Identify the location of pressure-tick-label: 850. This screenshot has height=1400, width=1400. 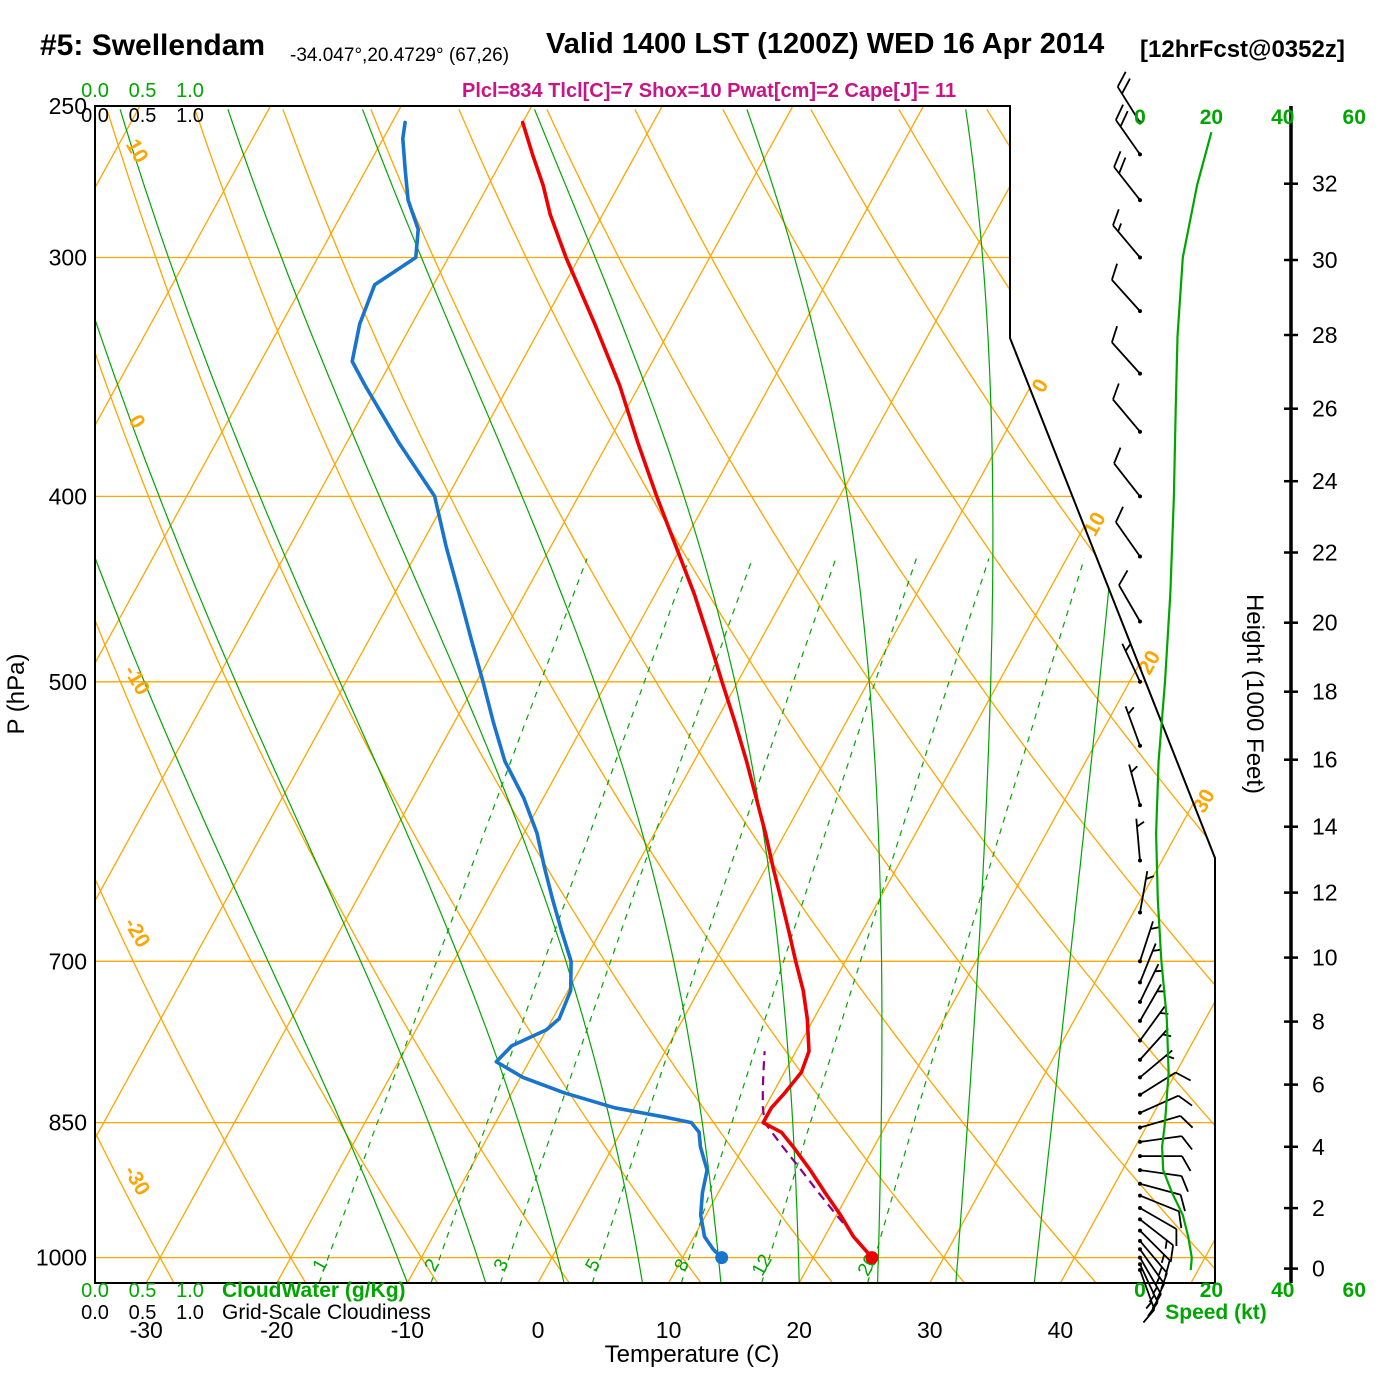
(68, 1123).